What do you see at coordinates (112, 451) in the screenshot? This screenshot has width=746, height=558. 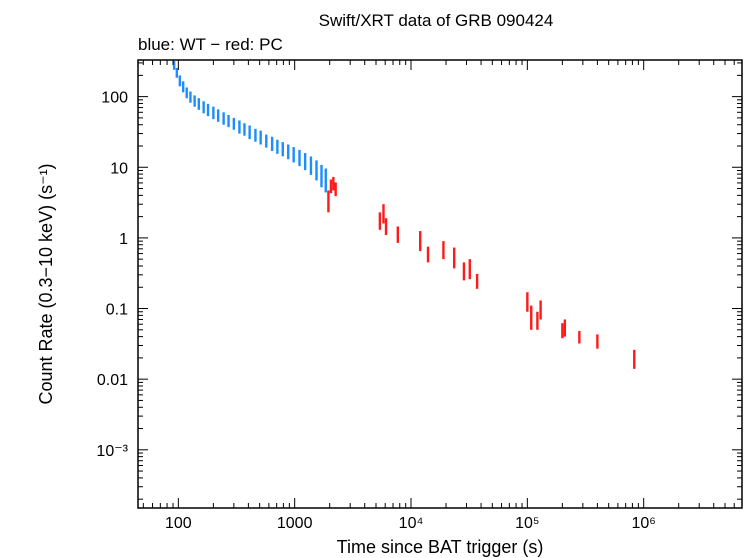 I see `y-tick-label: 10⁻³` at bounding box center [112, 451].